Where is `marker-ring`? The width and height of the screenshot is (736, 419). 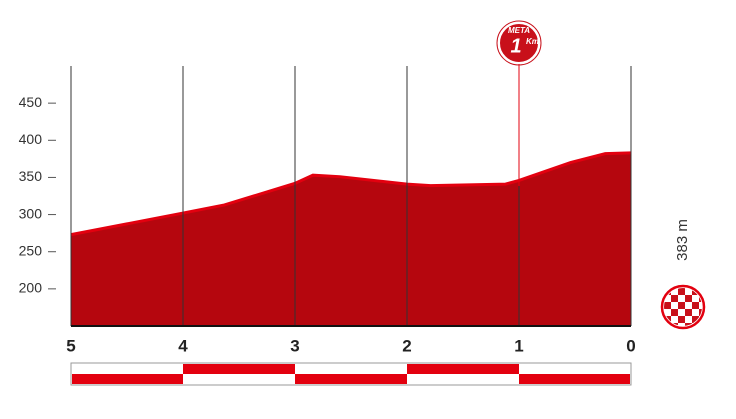 marker-ring is located at coordinates (519, 43).